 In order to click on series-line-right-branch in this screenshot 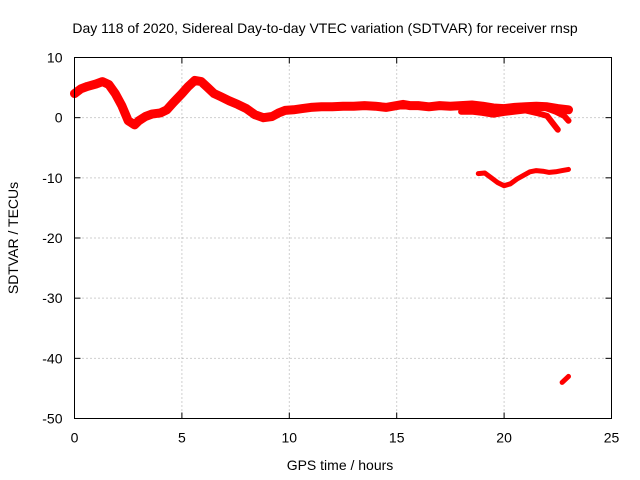, I will do `click(558, 114)`.